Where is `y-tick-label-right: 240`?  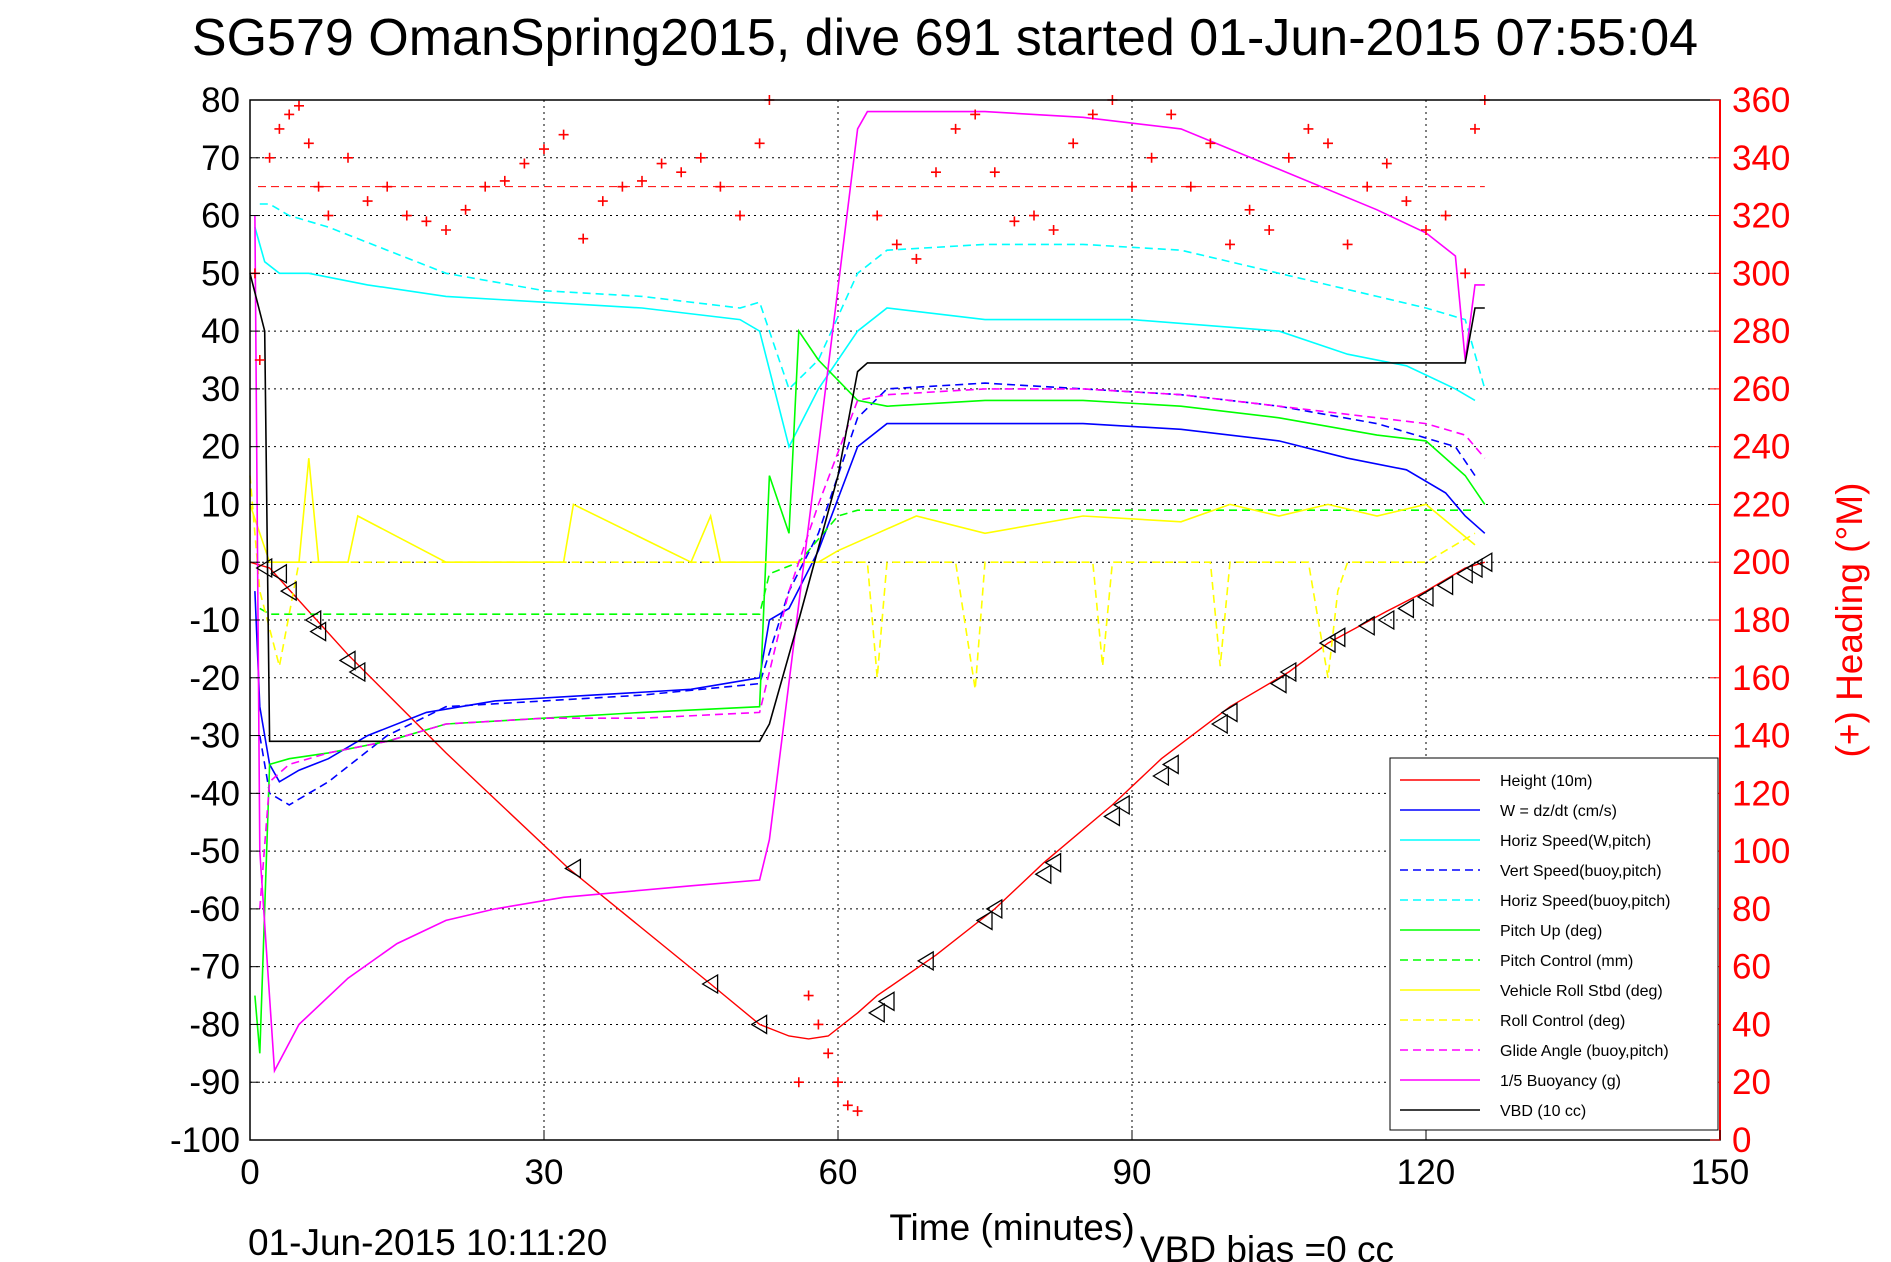 y-tick-label-right: 240 is located at coordinates (1761, 447).